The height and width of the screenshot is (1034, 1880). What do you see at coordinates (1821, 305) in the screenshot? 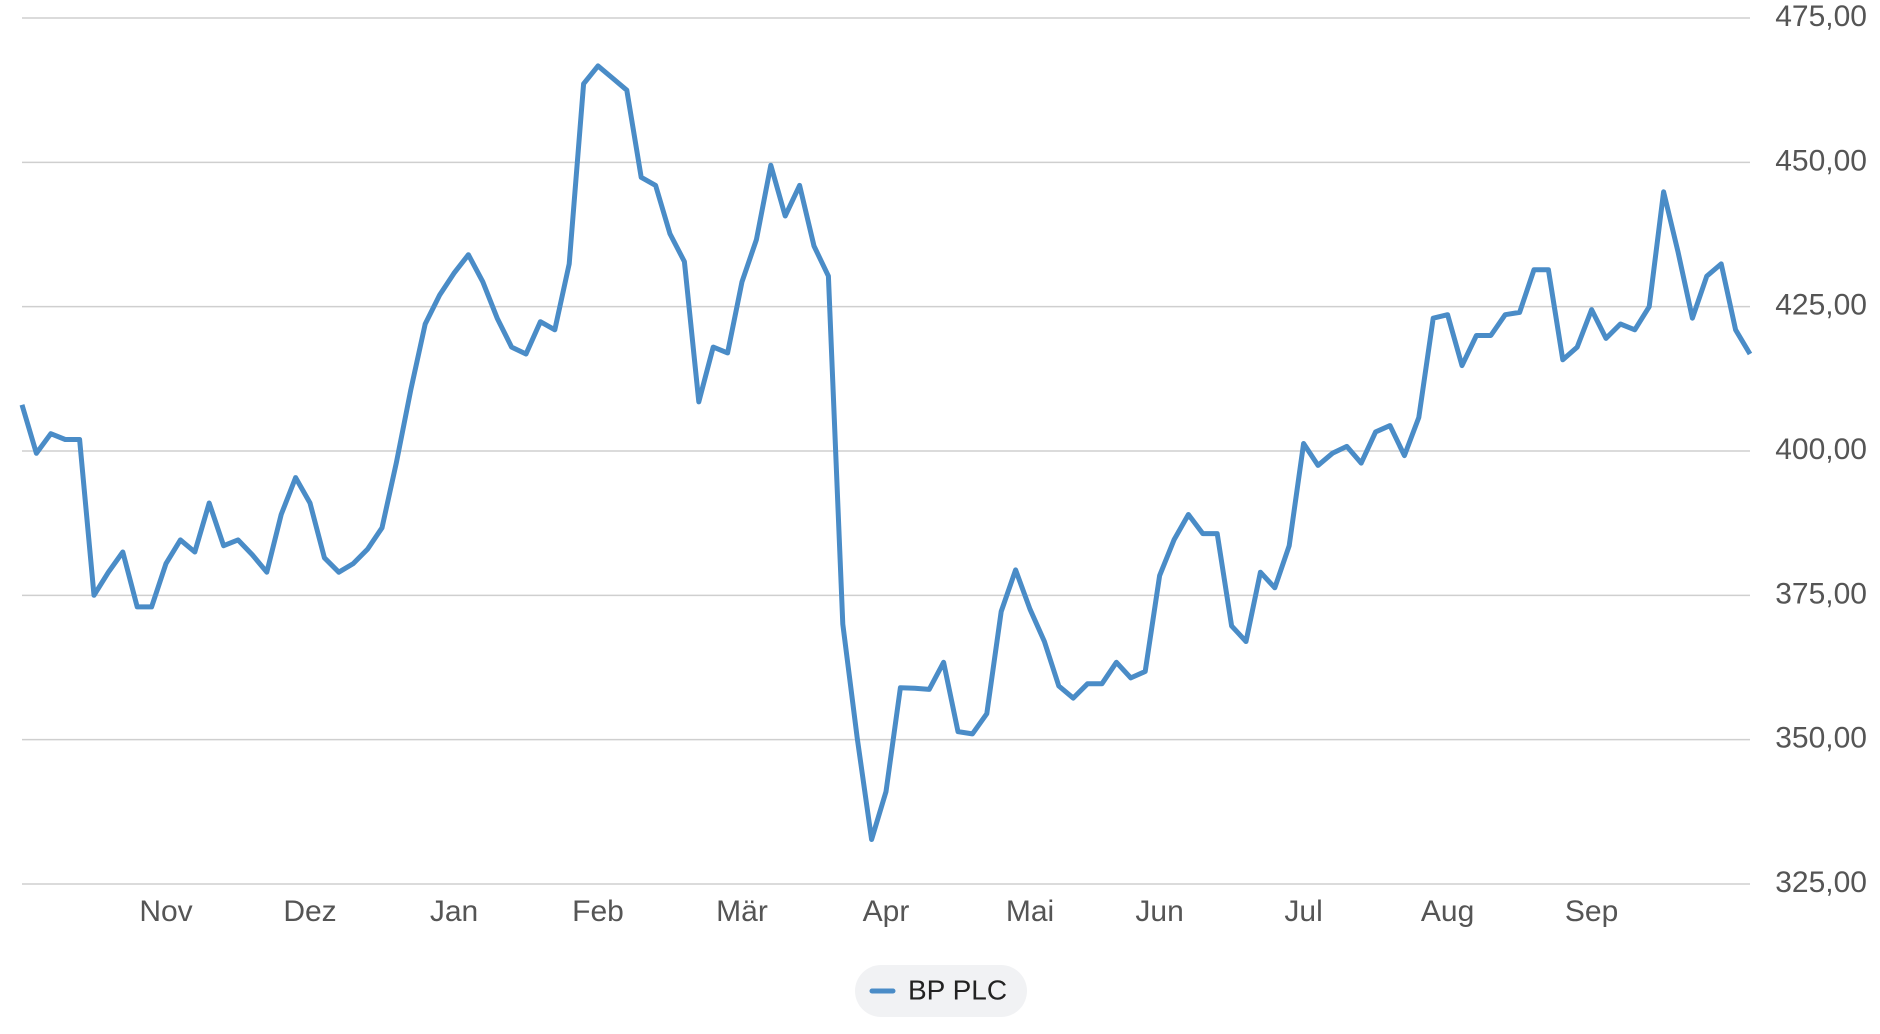
I see `y-tick-label: 425,00` at bounding box center [1821, 305].